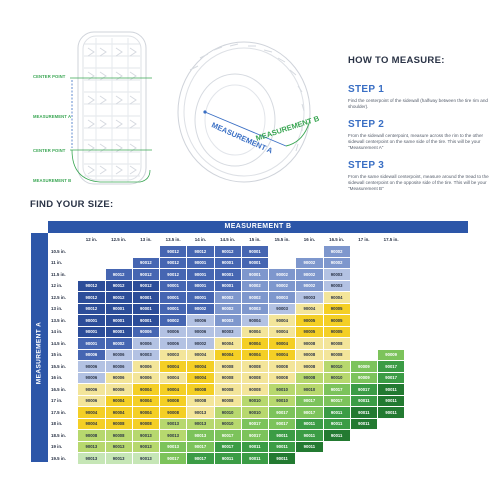 This screenshot has height=500, width=500. Describe the element at coordinates (364, 239) in the screenshot. I see `column-header: 17 in.` at that location.